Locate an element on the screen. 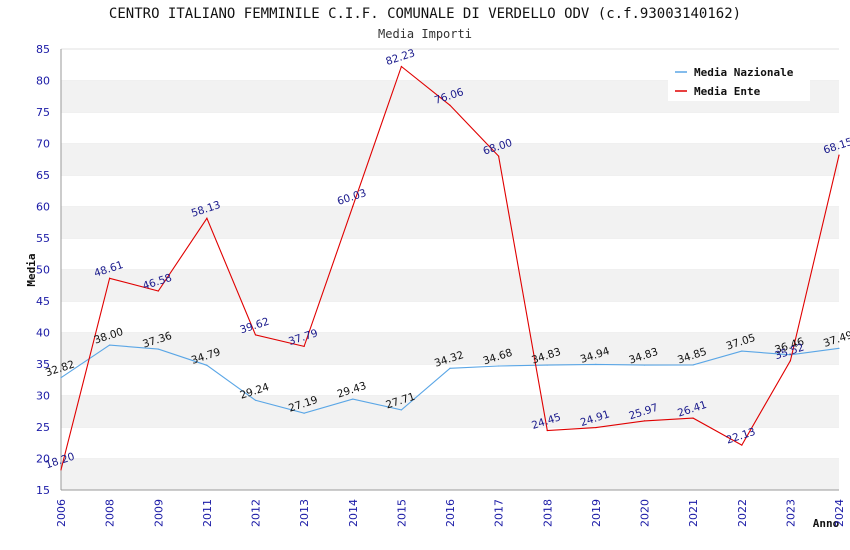 This screenshot has height=550, width=850. y-axis-ticks: 15 20 25 30 35 40 45 50 55 60 65 70 75 80 85 is located at coordinates (43, 270).